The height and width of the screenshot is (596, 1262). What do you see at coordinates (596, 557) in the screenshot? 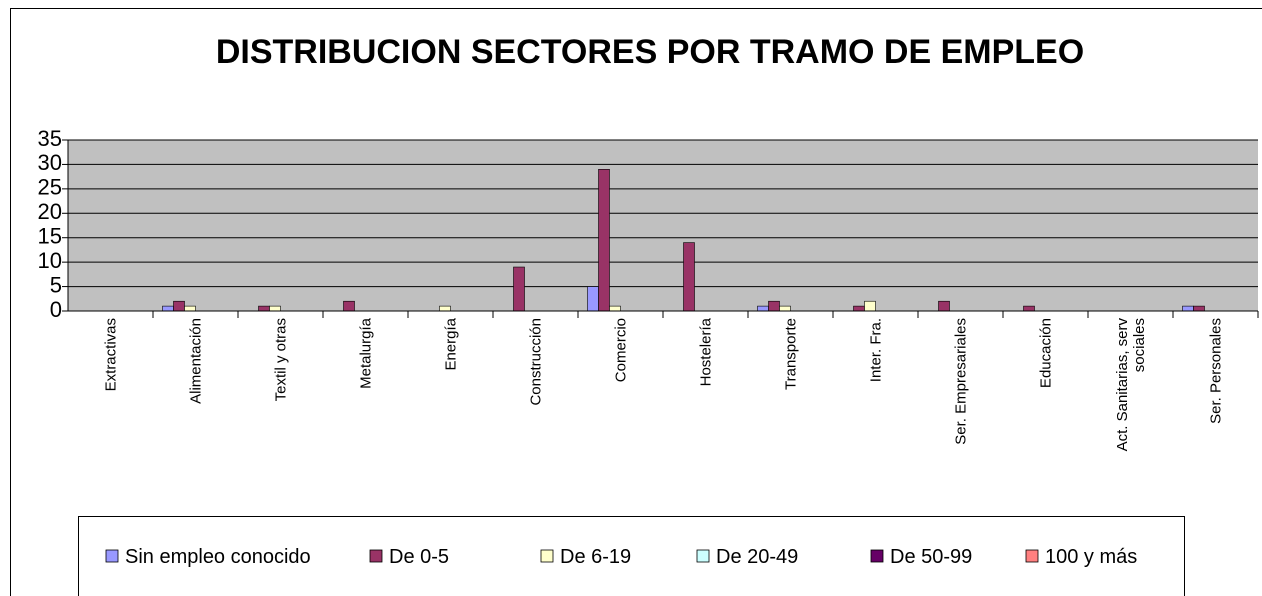
I see `legend-label: De 6-19` at bounding box center [596, 557].